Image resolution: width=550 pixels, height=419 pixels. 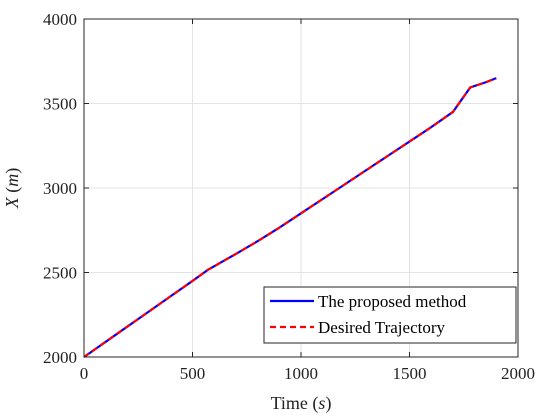 What do you see at coordinates (392, 301) in the screenshot?
I see `legend-label-proposed: The proposed method` at bounding box center [392, 301].